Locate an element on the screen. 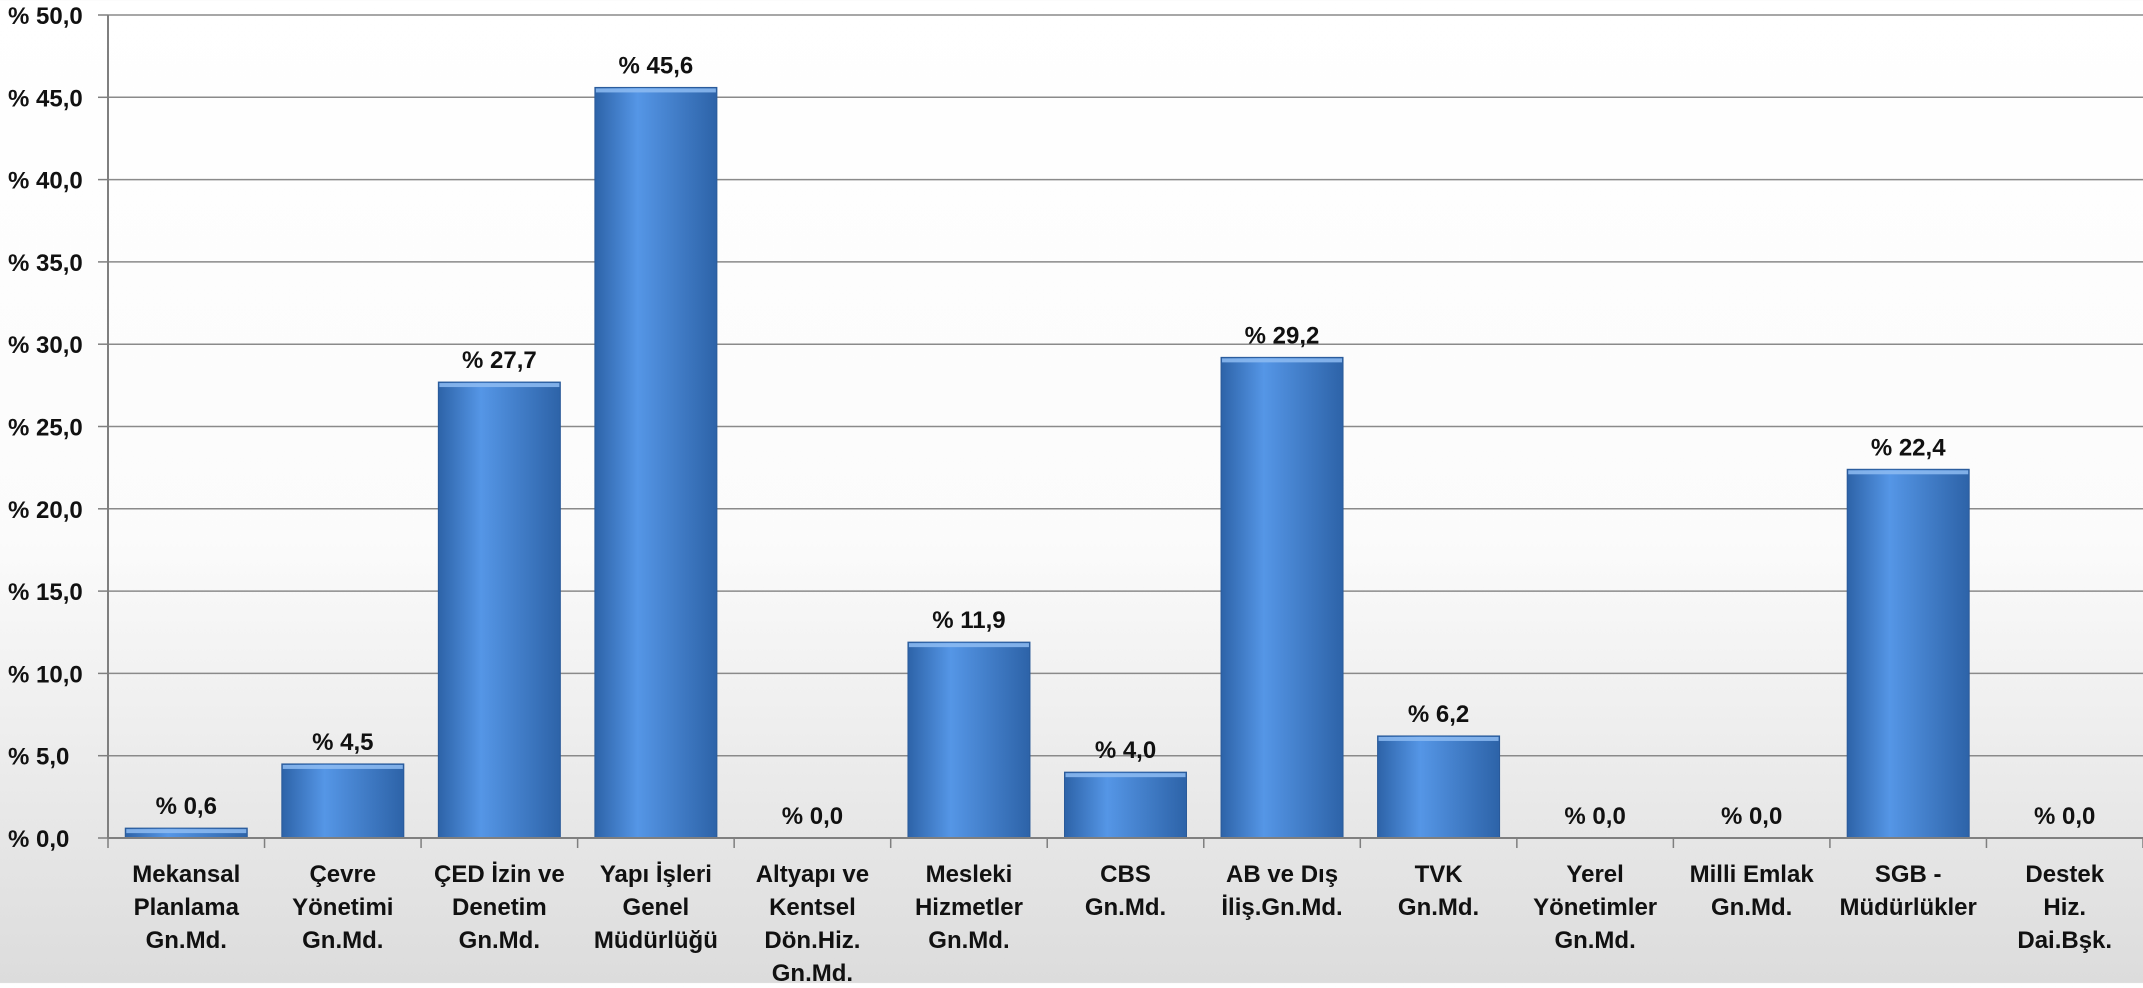 The height and width of the screenshot is (988, 2143). x-category-label: Yapı İşleri is located at coordinates (656, 874).